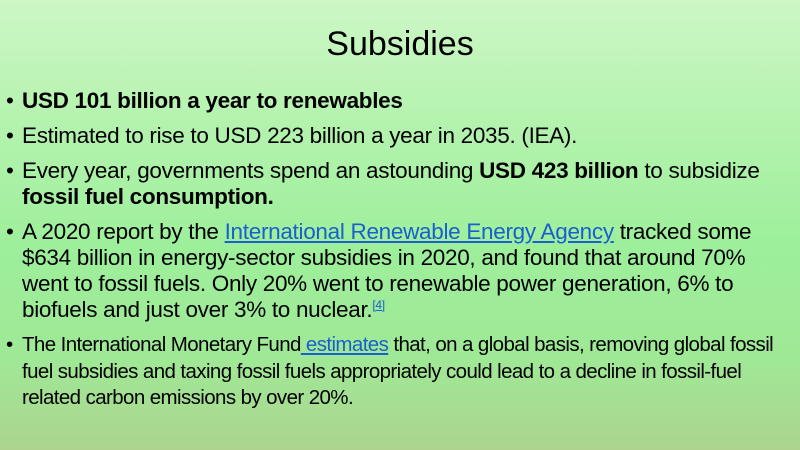 This screenshot has width=800, height=450. I want to click on bullet-renewables: USD 101 billion a year to renewables, so click(401, 101).